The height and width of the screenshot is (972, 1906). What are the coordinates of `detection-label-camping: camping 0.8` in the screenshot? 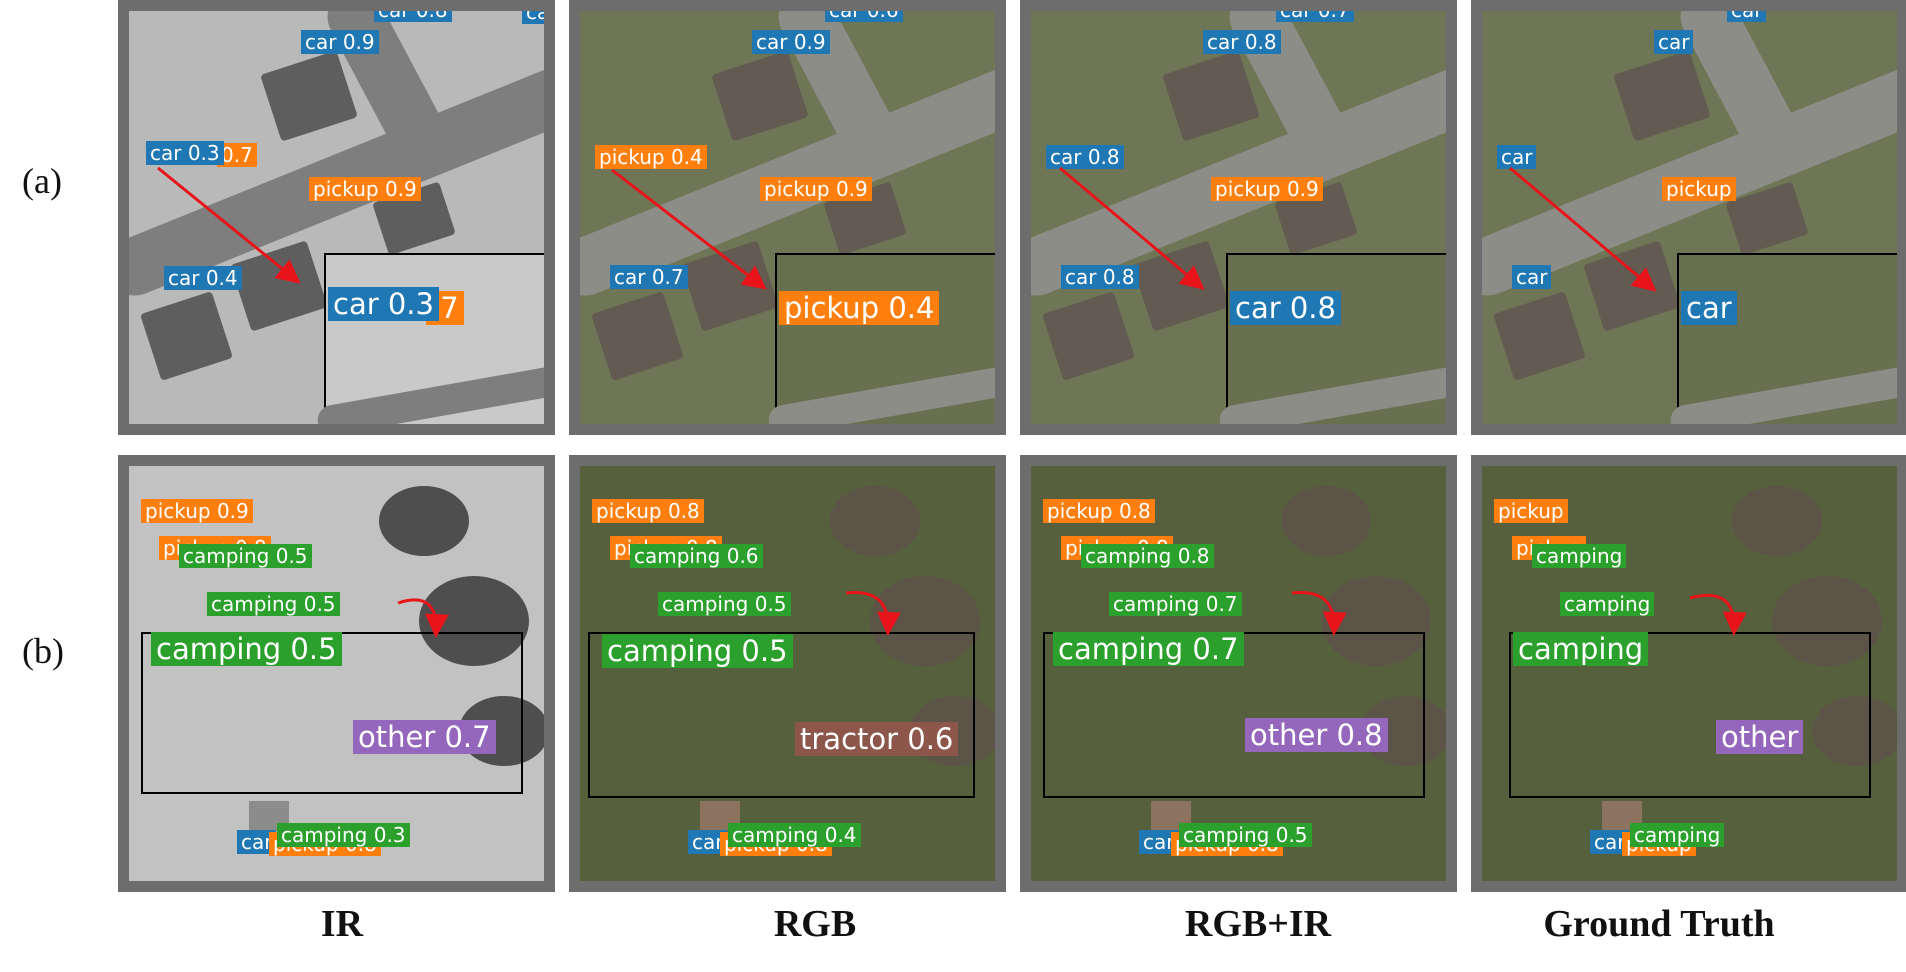 It's located at (1147, 556).